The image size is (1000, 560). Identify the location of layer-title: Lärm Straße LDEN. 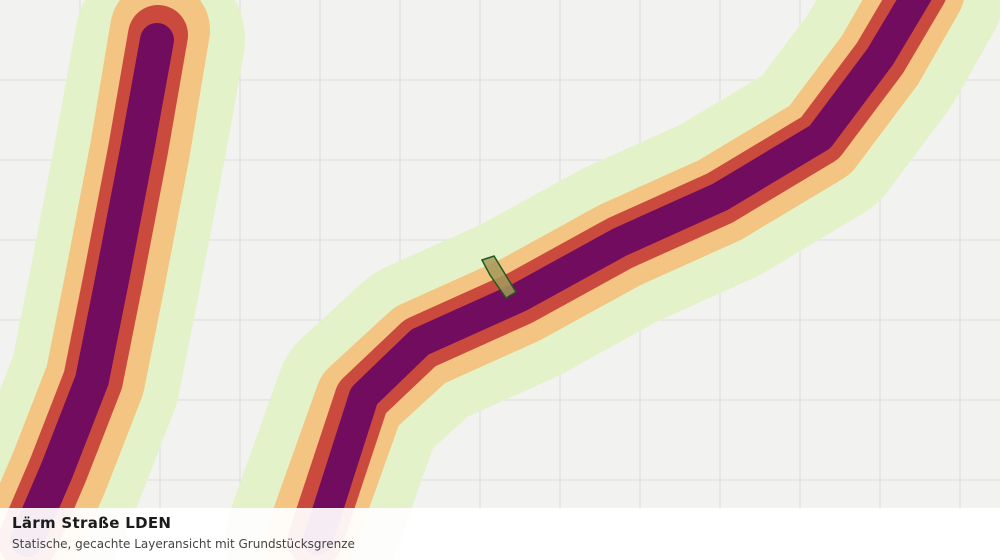
(92, 523).